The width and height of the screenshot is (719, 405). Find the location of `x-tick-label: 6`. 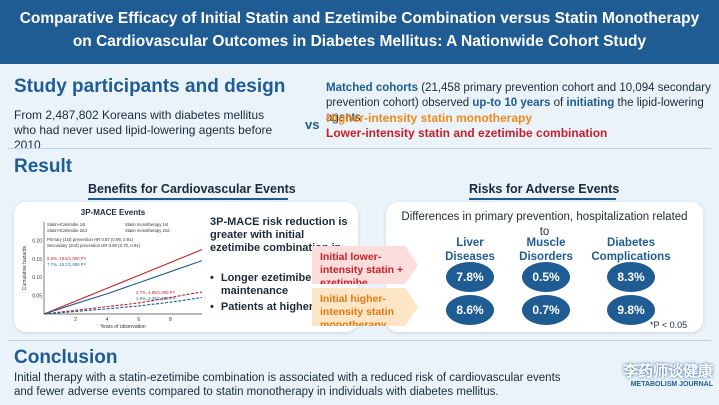

x-tick-label: 6 is located at coordinates (138, 320).